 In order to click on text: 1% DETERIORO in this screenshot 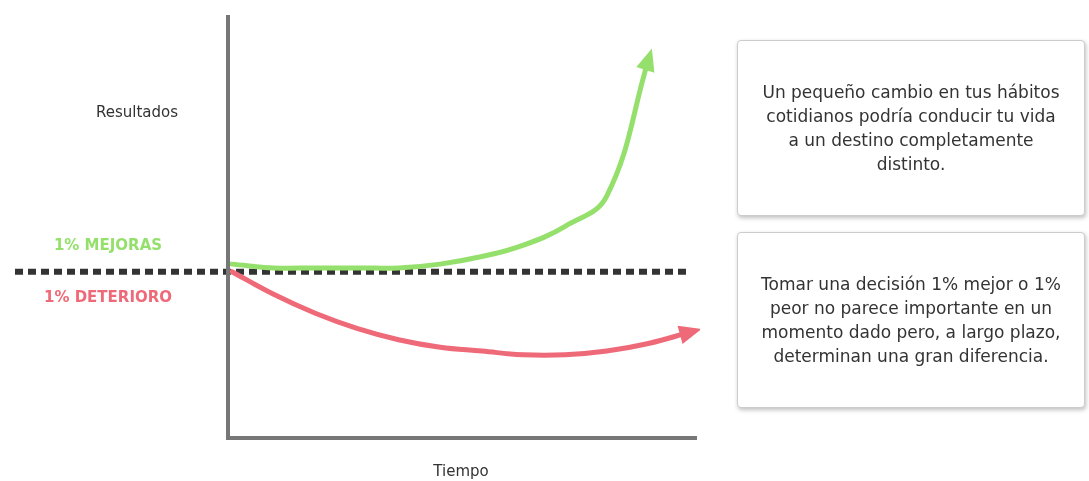, I will do `click(108, 296)`.